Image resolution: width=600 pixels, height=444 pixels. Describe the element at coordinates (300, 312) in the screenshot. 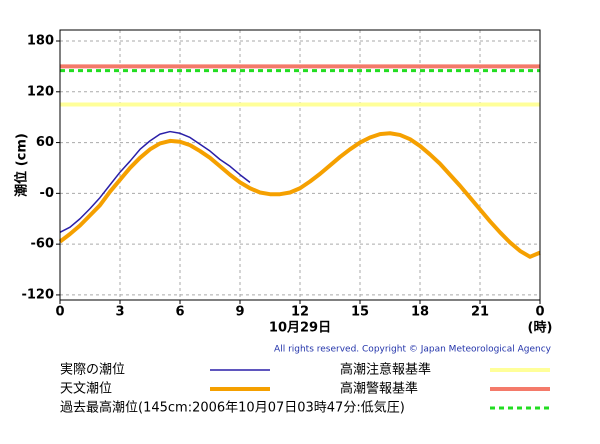

I see `x-tick-label: 12` at that location.